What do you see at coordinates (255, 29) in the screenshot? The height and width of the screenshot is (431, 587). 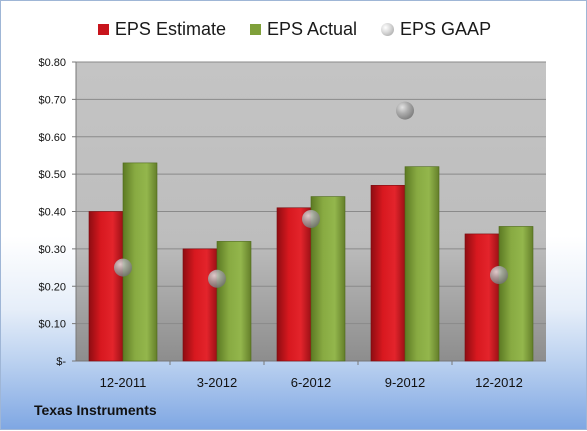 I see `legend-swatch-actual` at bounding box center [255, 29].